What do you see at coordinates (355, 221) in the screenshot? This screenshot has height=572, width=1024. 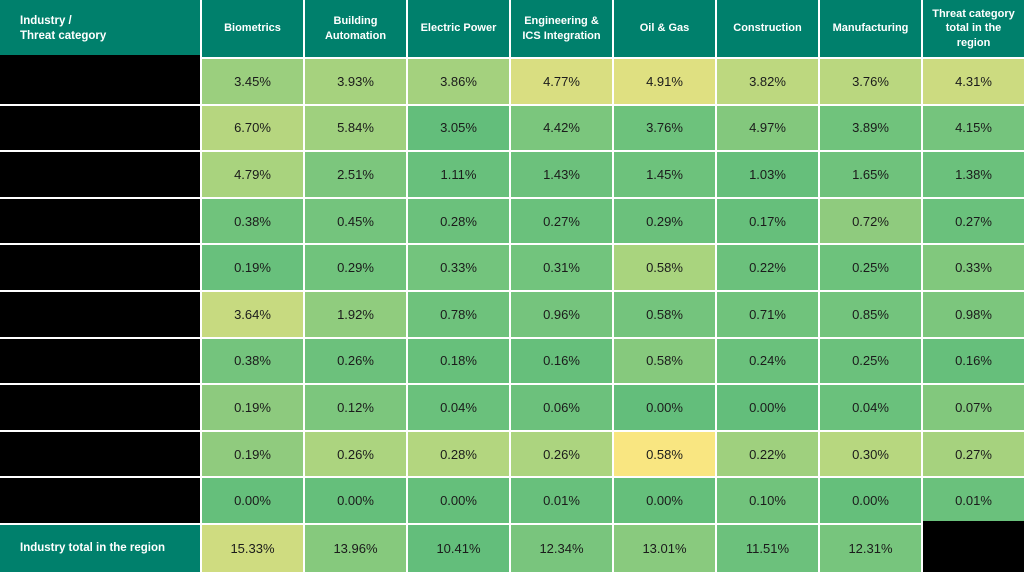 I see `cell-value: 0.45%` at bounding box center [355, 221].